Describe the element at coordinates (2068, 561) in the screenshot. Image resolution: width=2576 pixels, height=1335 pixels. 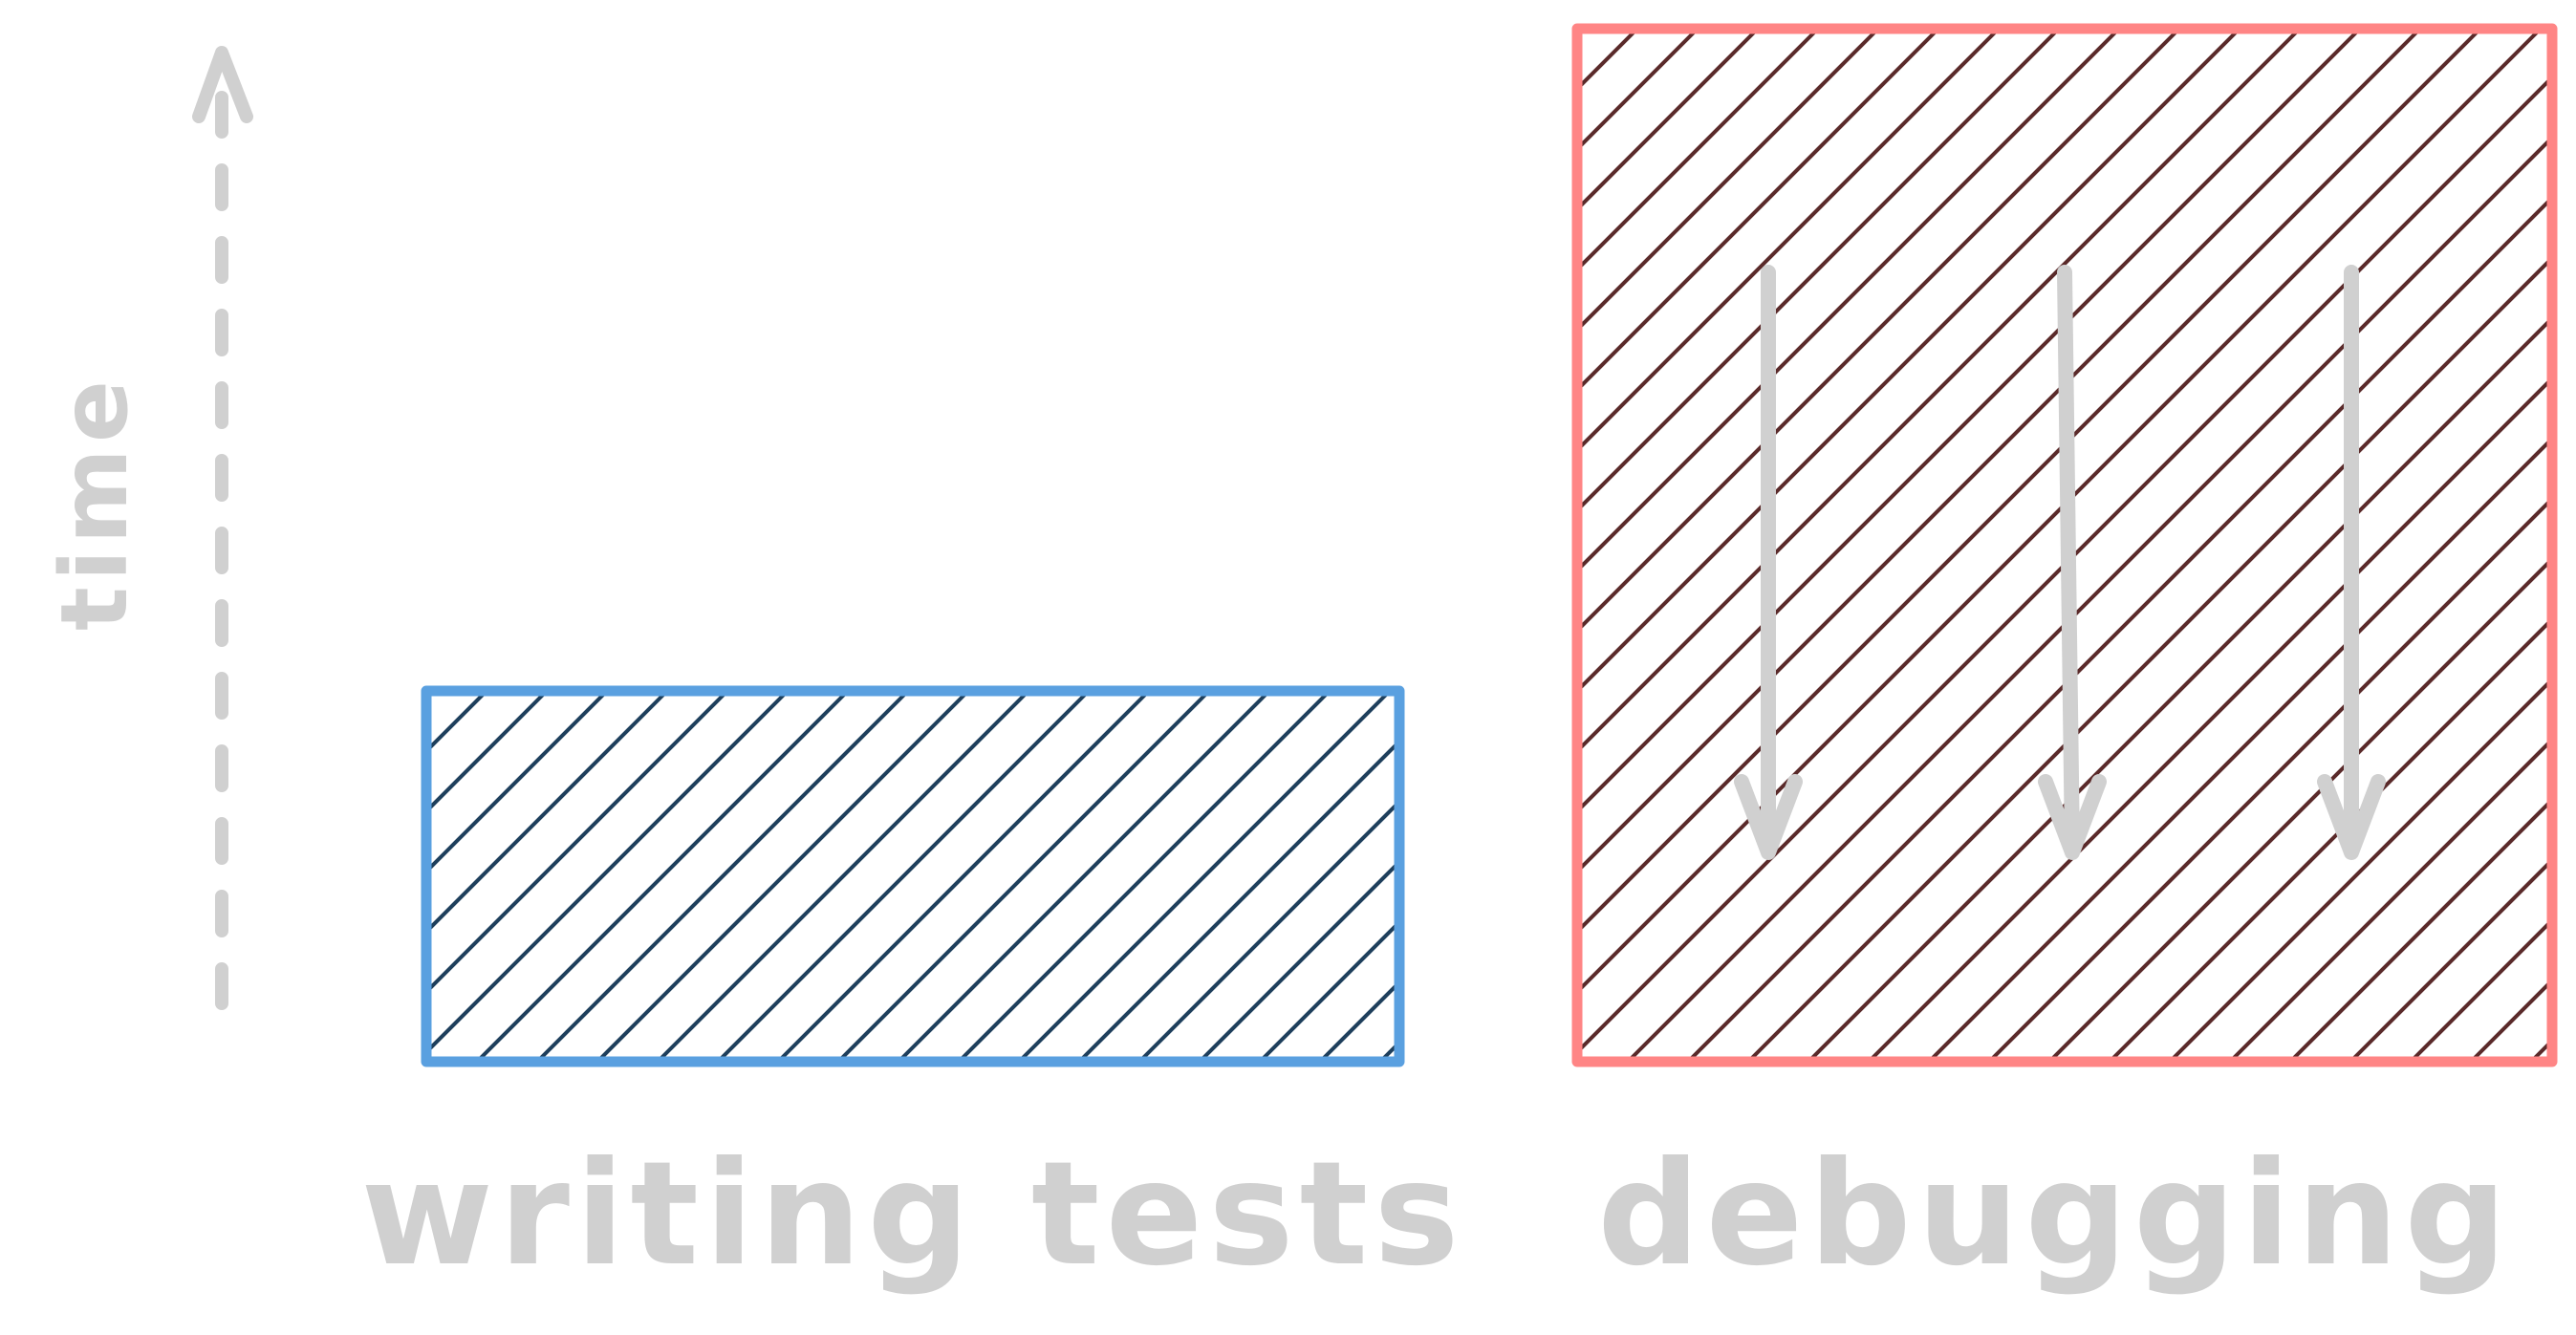
I see `down-arrow-shaft` at that location.